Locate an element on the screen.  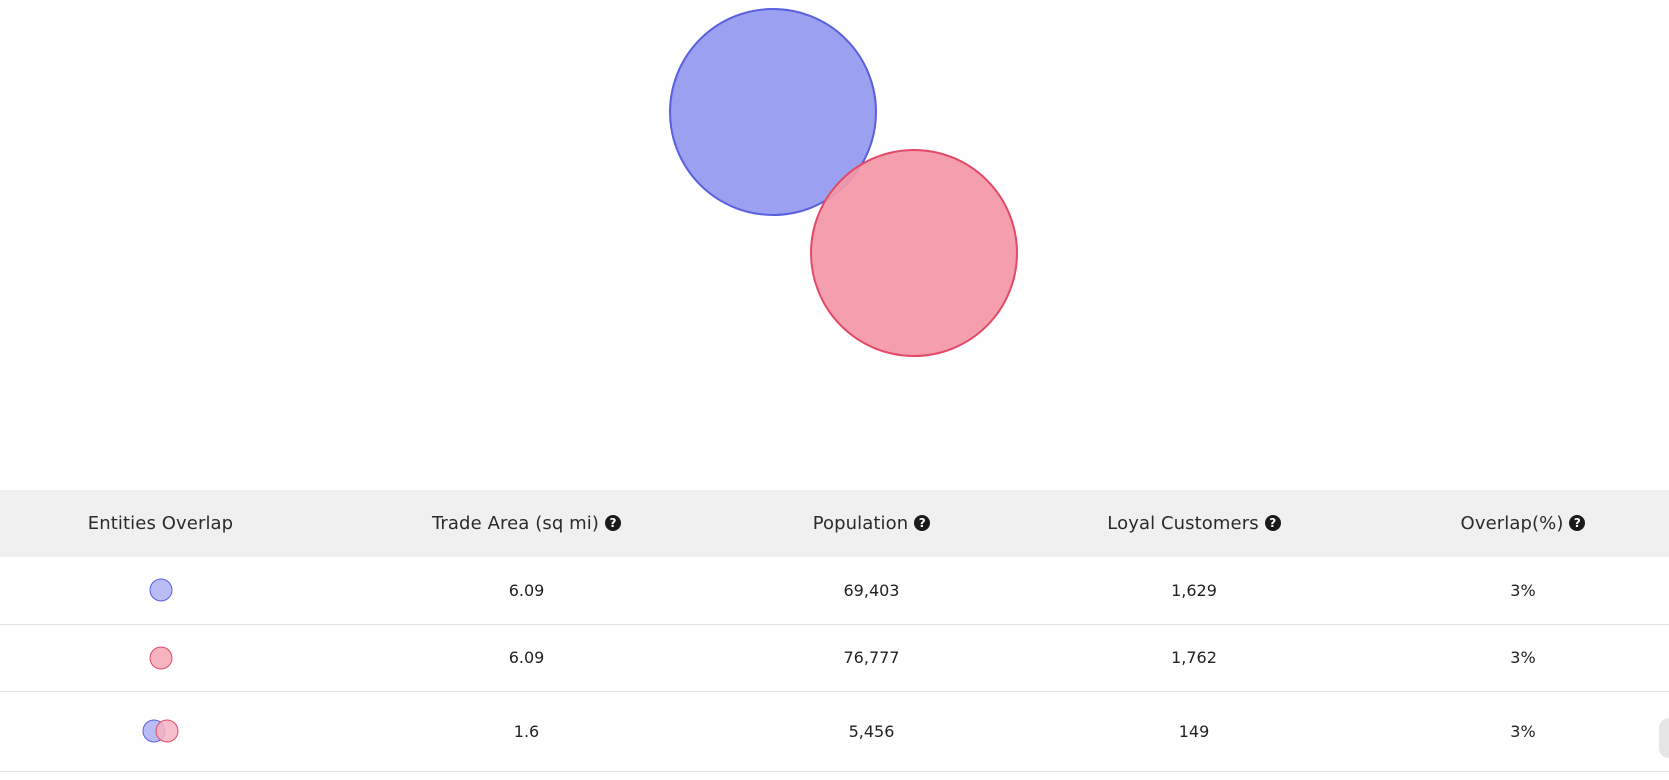
population-cell: 69,403 is located at coordinates (871, 590).